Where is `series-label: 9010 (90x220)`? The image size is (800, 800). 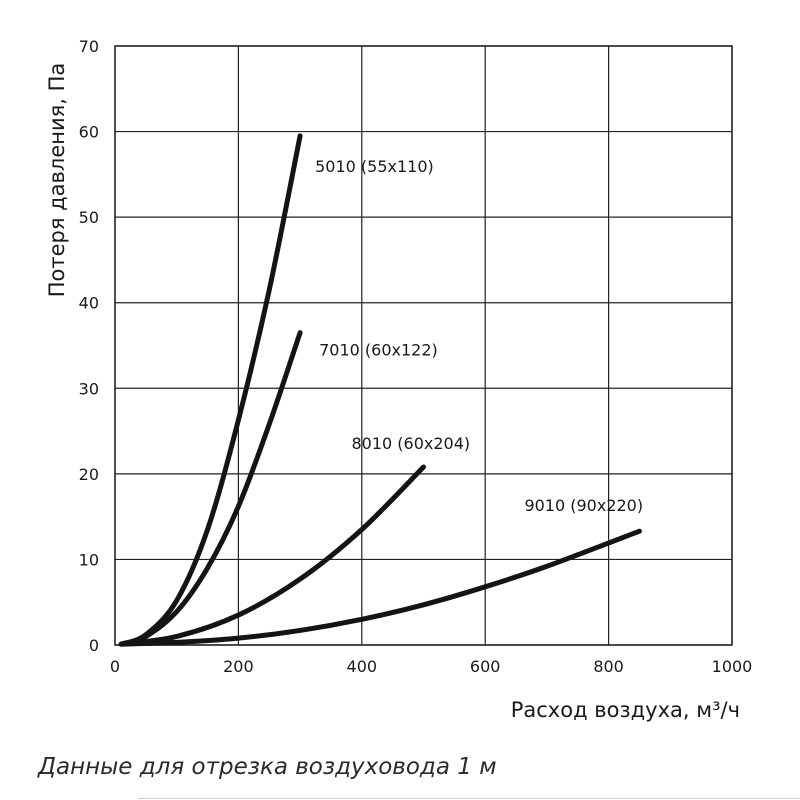 series-label: 9010 (90x220) is located at coordinates (583, 505).